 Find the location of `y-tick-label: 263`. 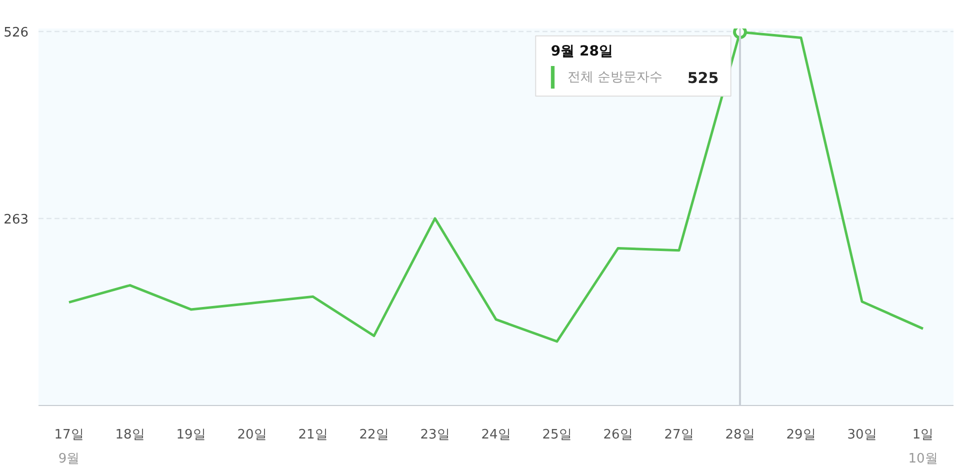

y-tick-label: 263 is located at coordinates (16, 220).